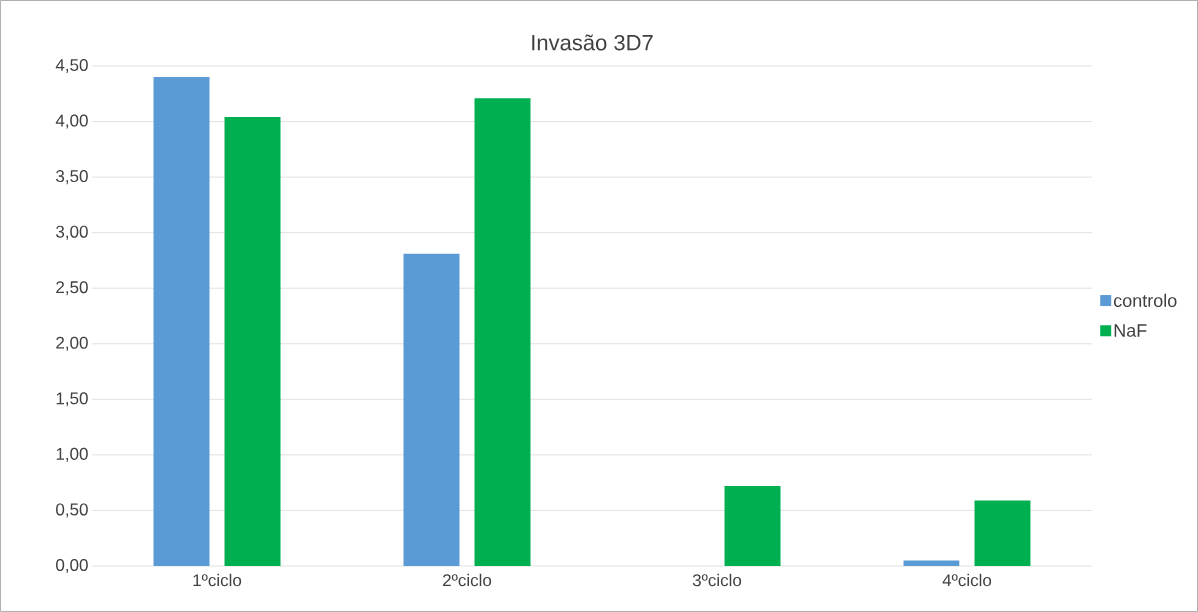 This screenshot has height=612, width=1198. What do you see at coordinates (72, 232) in the screenshot?
I see `y-tick-label: 3,00` at bounding box center [72, 232].